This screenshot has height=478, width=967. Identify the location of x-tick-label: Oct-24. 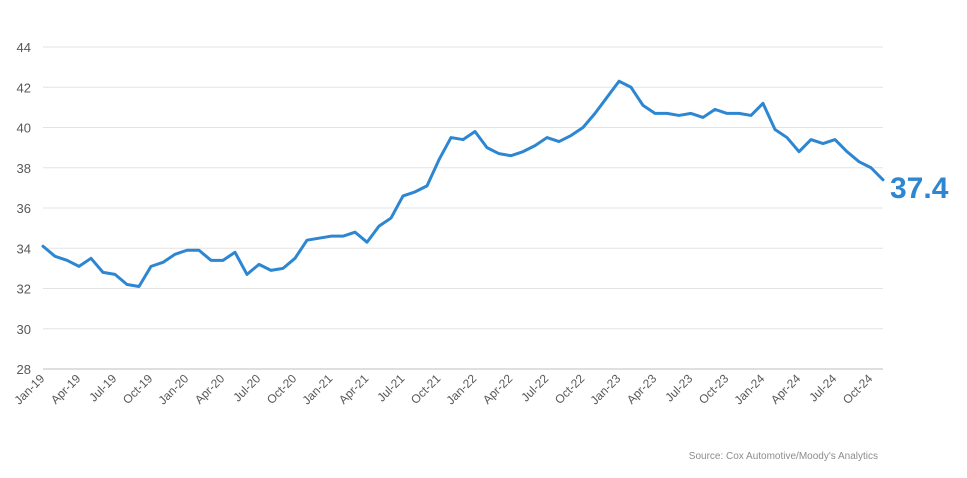
(858, 389).